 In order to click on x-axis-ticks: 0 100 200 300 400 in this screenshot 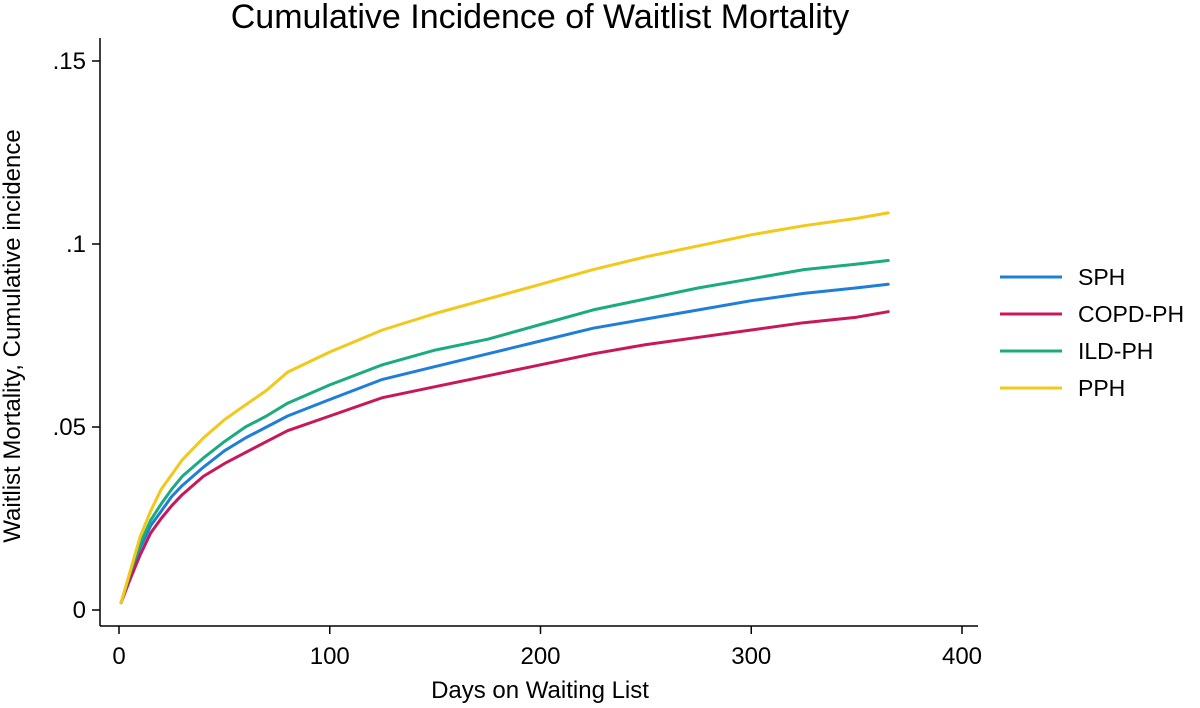, I will do `click(547, 648)`.